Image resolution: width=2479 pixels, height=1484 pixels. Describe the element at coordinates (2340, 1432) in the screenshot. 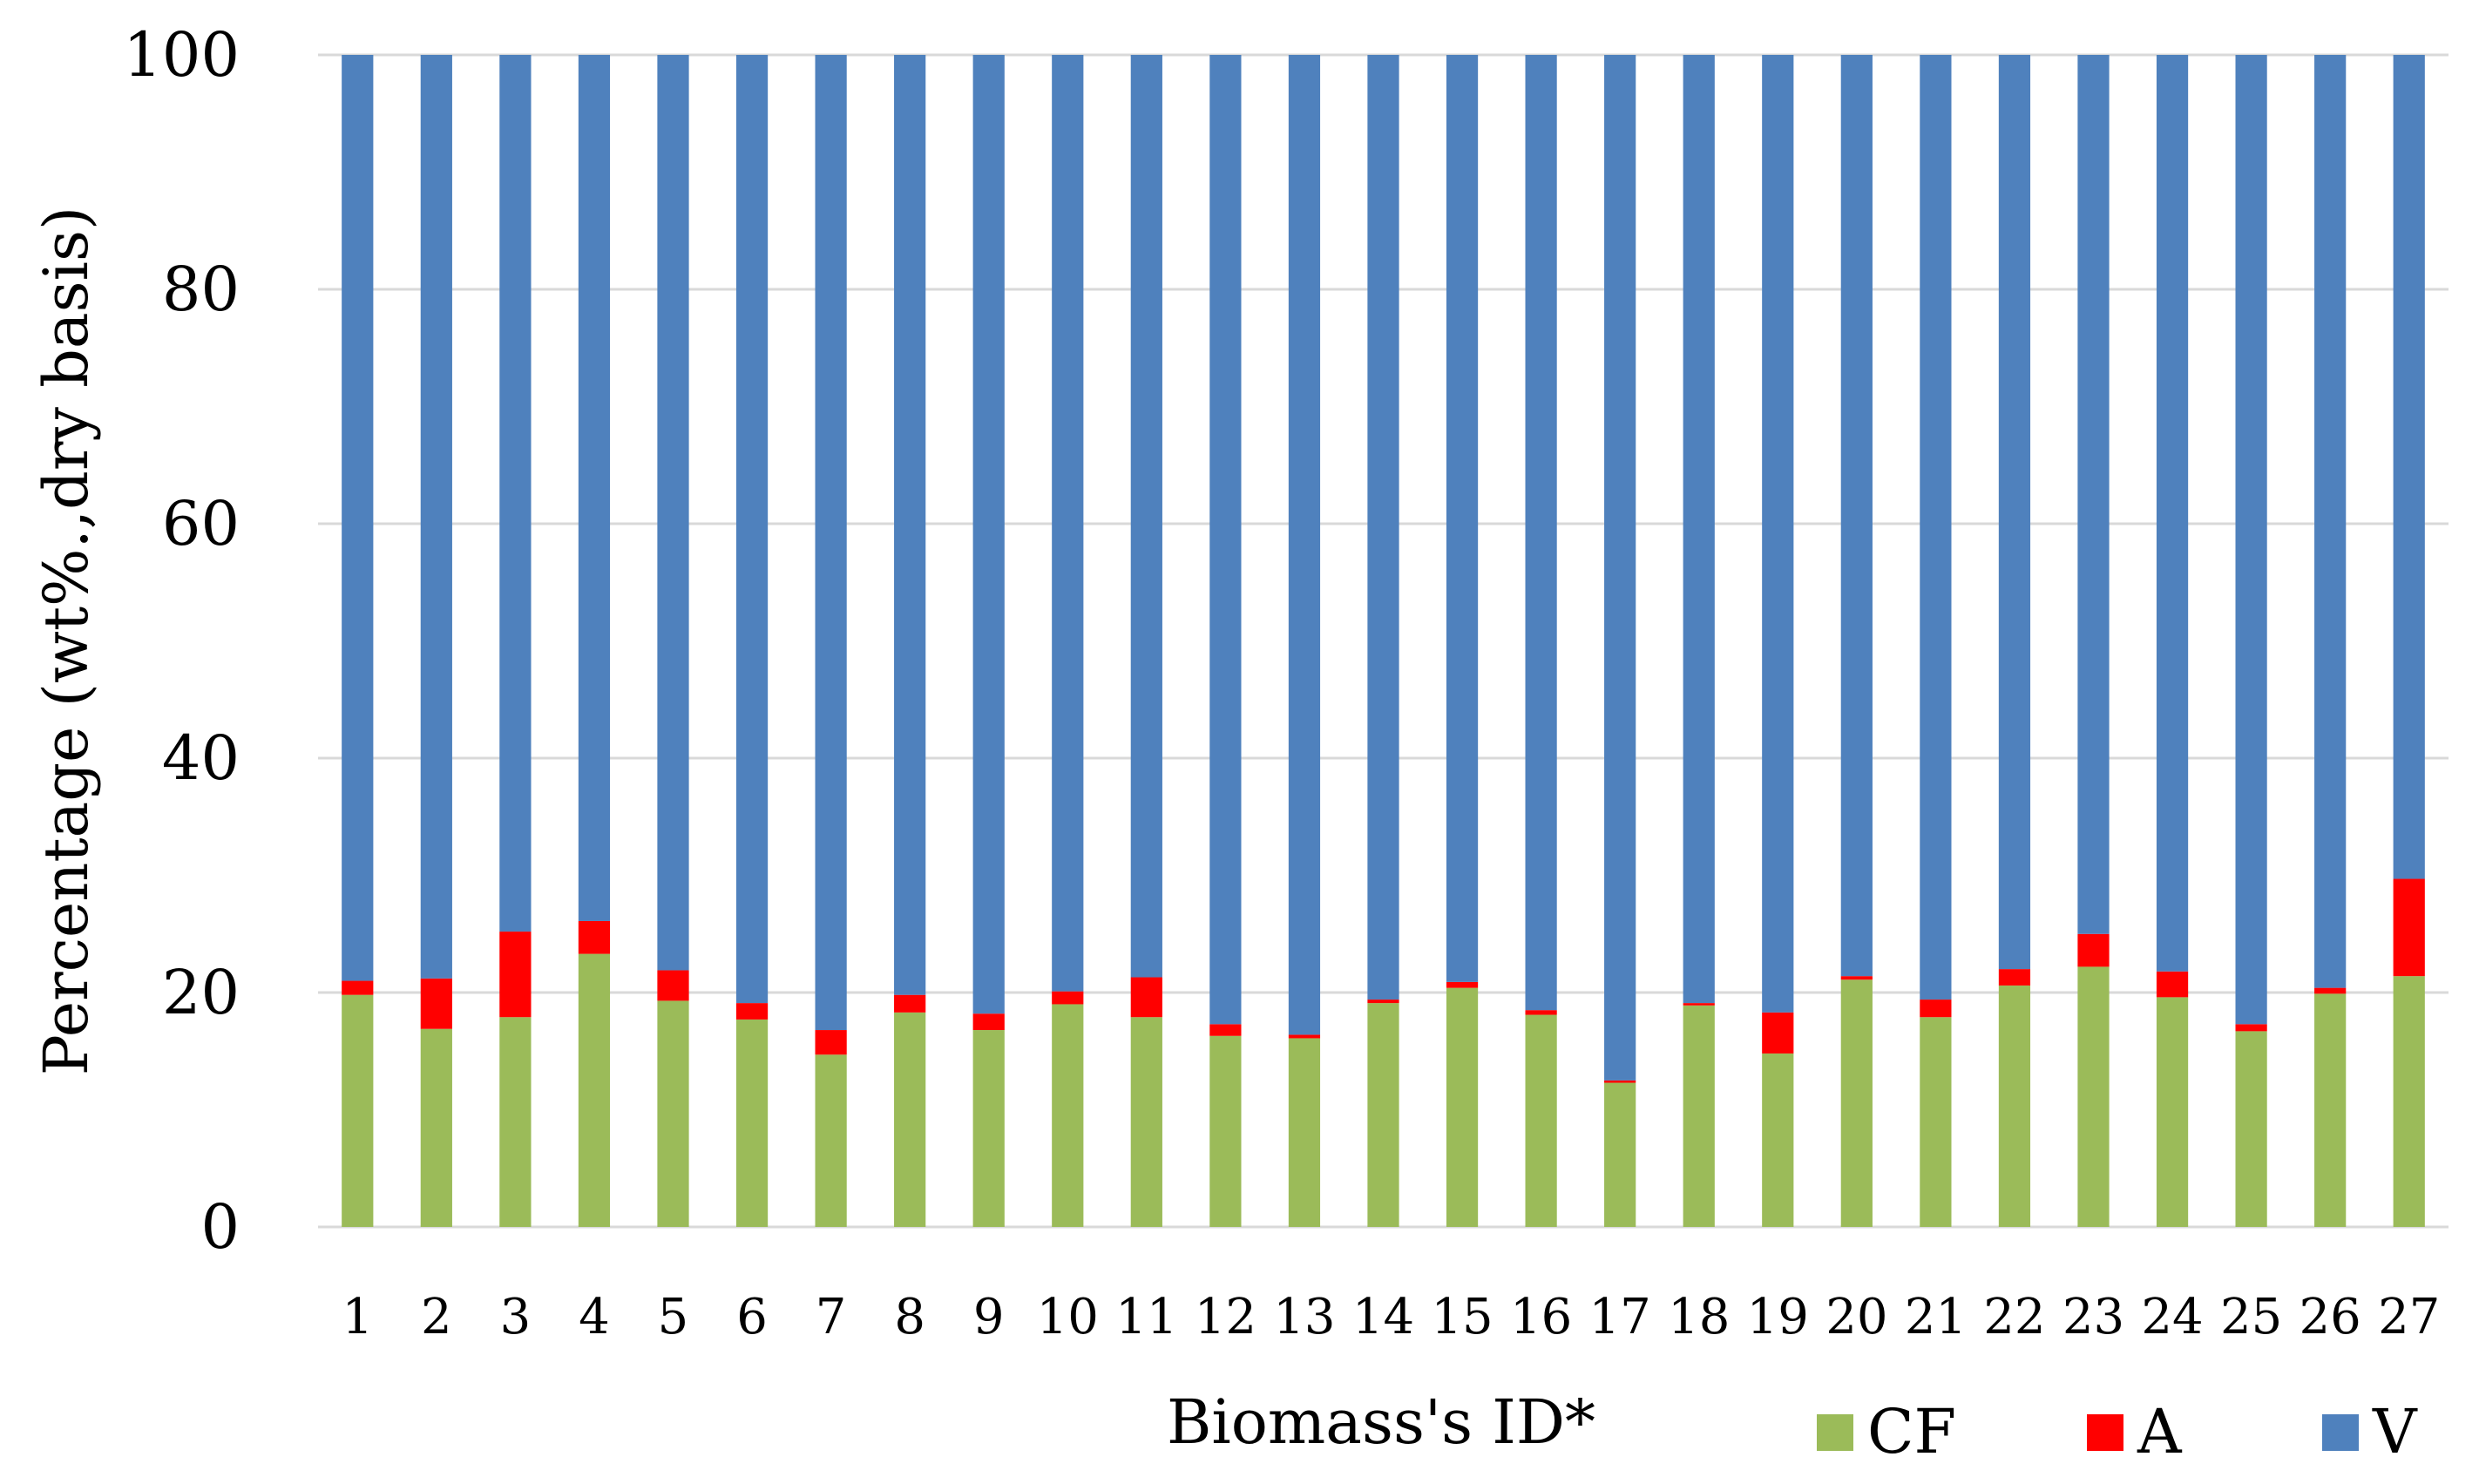

I see `legend-swatch-v` at that location.